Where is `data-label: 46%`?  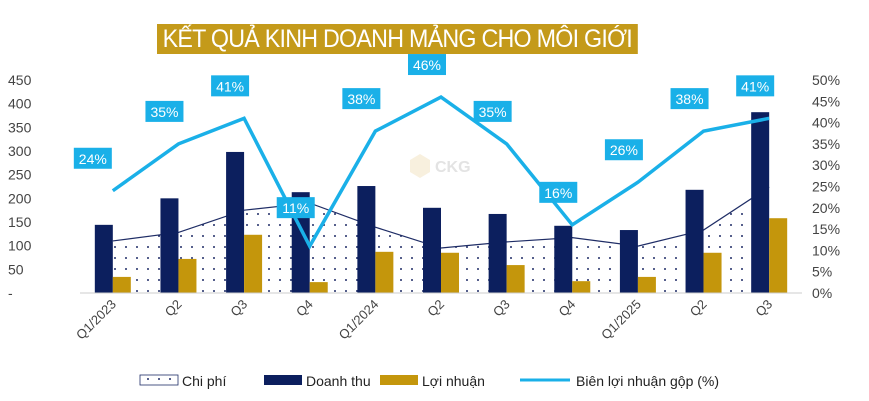 data-label: 46% is located at coordinates (427, 65).